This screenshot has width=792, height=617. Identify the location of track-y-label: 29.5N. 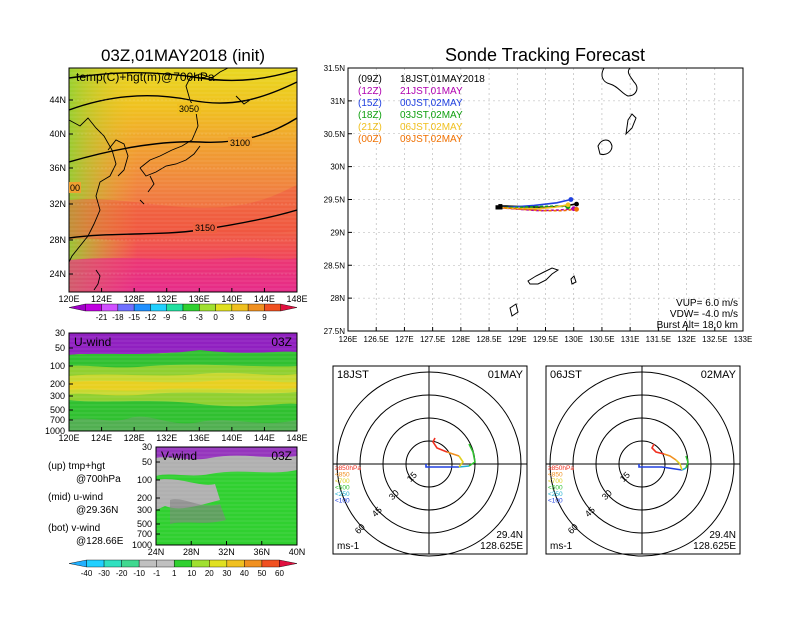
(335, 200).